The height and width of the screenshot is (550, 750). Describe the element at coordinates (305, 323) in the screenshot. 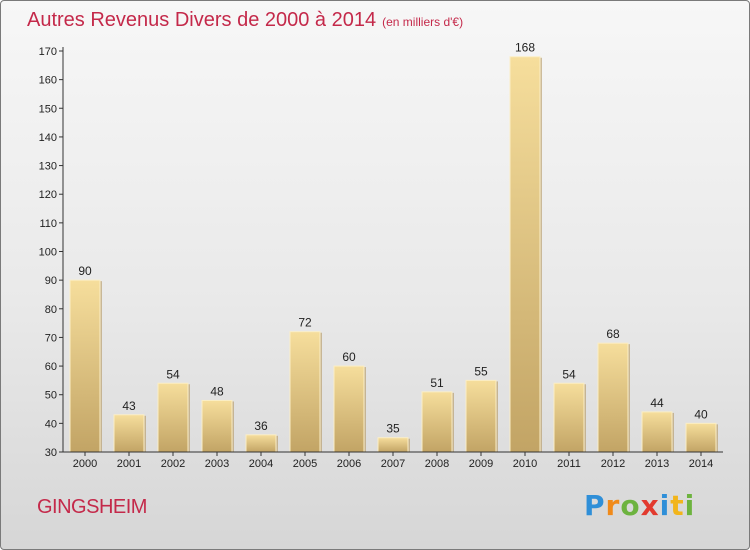

I see `data-label: 72` at that location.